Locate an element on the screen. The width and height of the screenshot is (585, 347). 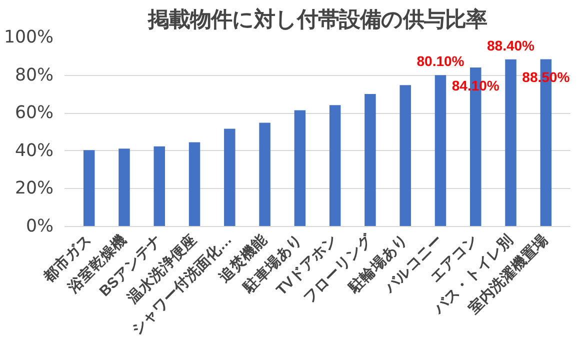
chart-title: 掲載物件に対し付帯設備の供与比率 is located at coordinates (317, 20).